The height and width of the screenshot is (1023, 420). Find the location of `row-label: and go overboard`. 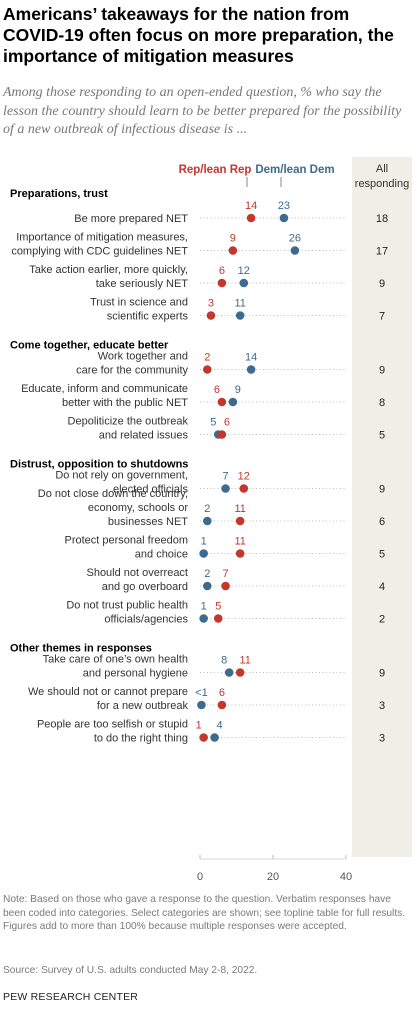

row-label: and go overboard is located at coordinates (145, 587).